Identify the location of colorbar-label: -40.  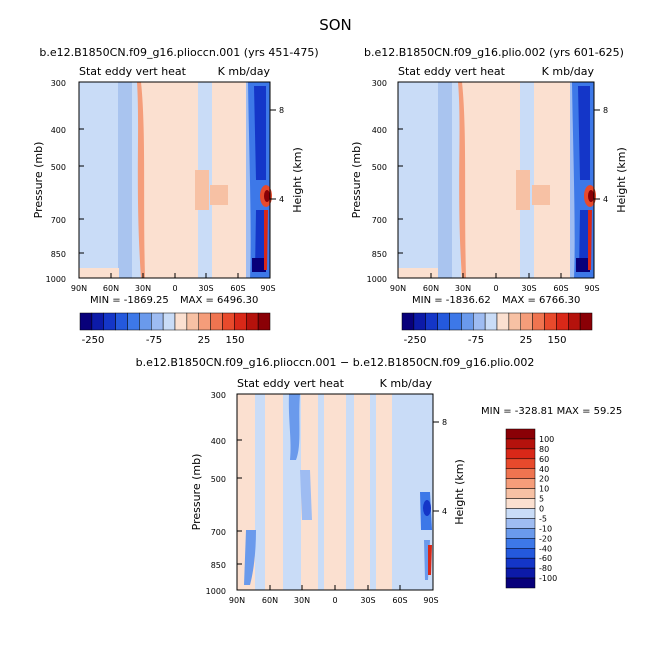
(545, 548).